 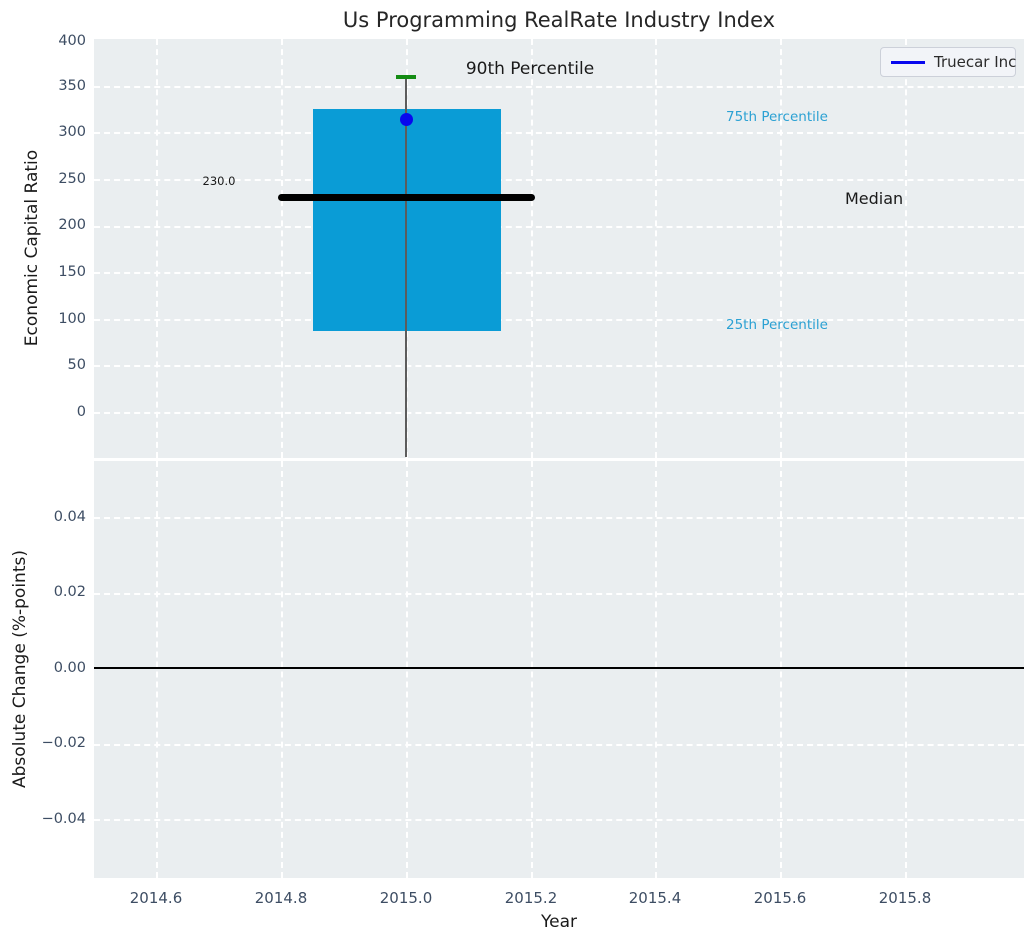 What do you see at coordinates (20, 669) in the screenshot?
I see `y-axis-label-bottom: Absolute Change (%-points)` at bounding box center [20, 669].